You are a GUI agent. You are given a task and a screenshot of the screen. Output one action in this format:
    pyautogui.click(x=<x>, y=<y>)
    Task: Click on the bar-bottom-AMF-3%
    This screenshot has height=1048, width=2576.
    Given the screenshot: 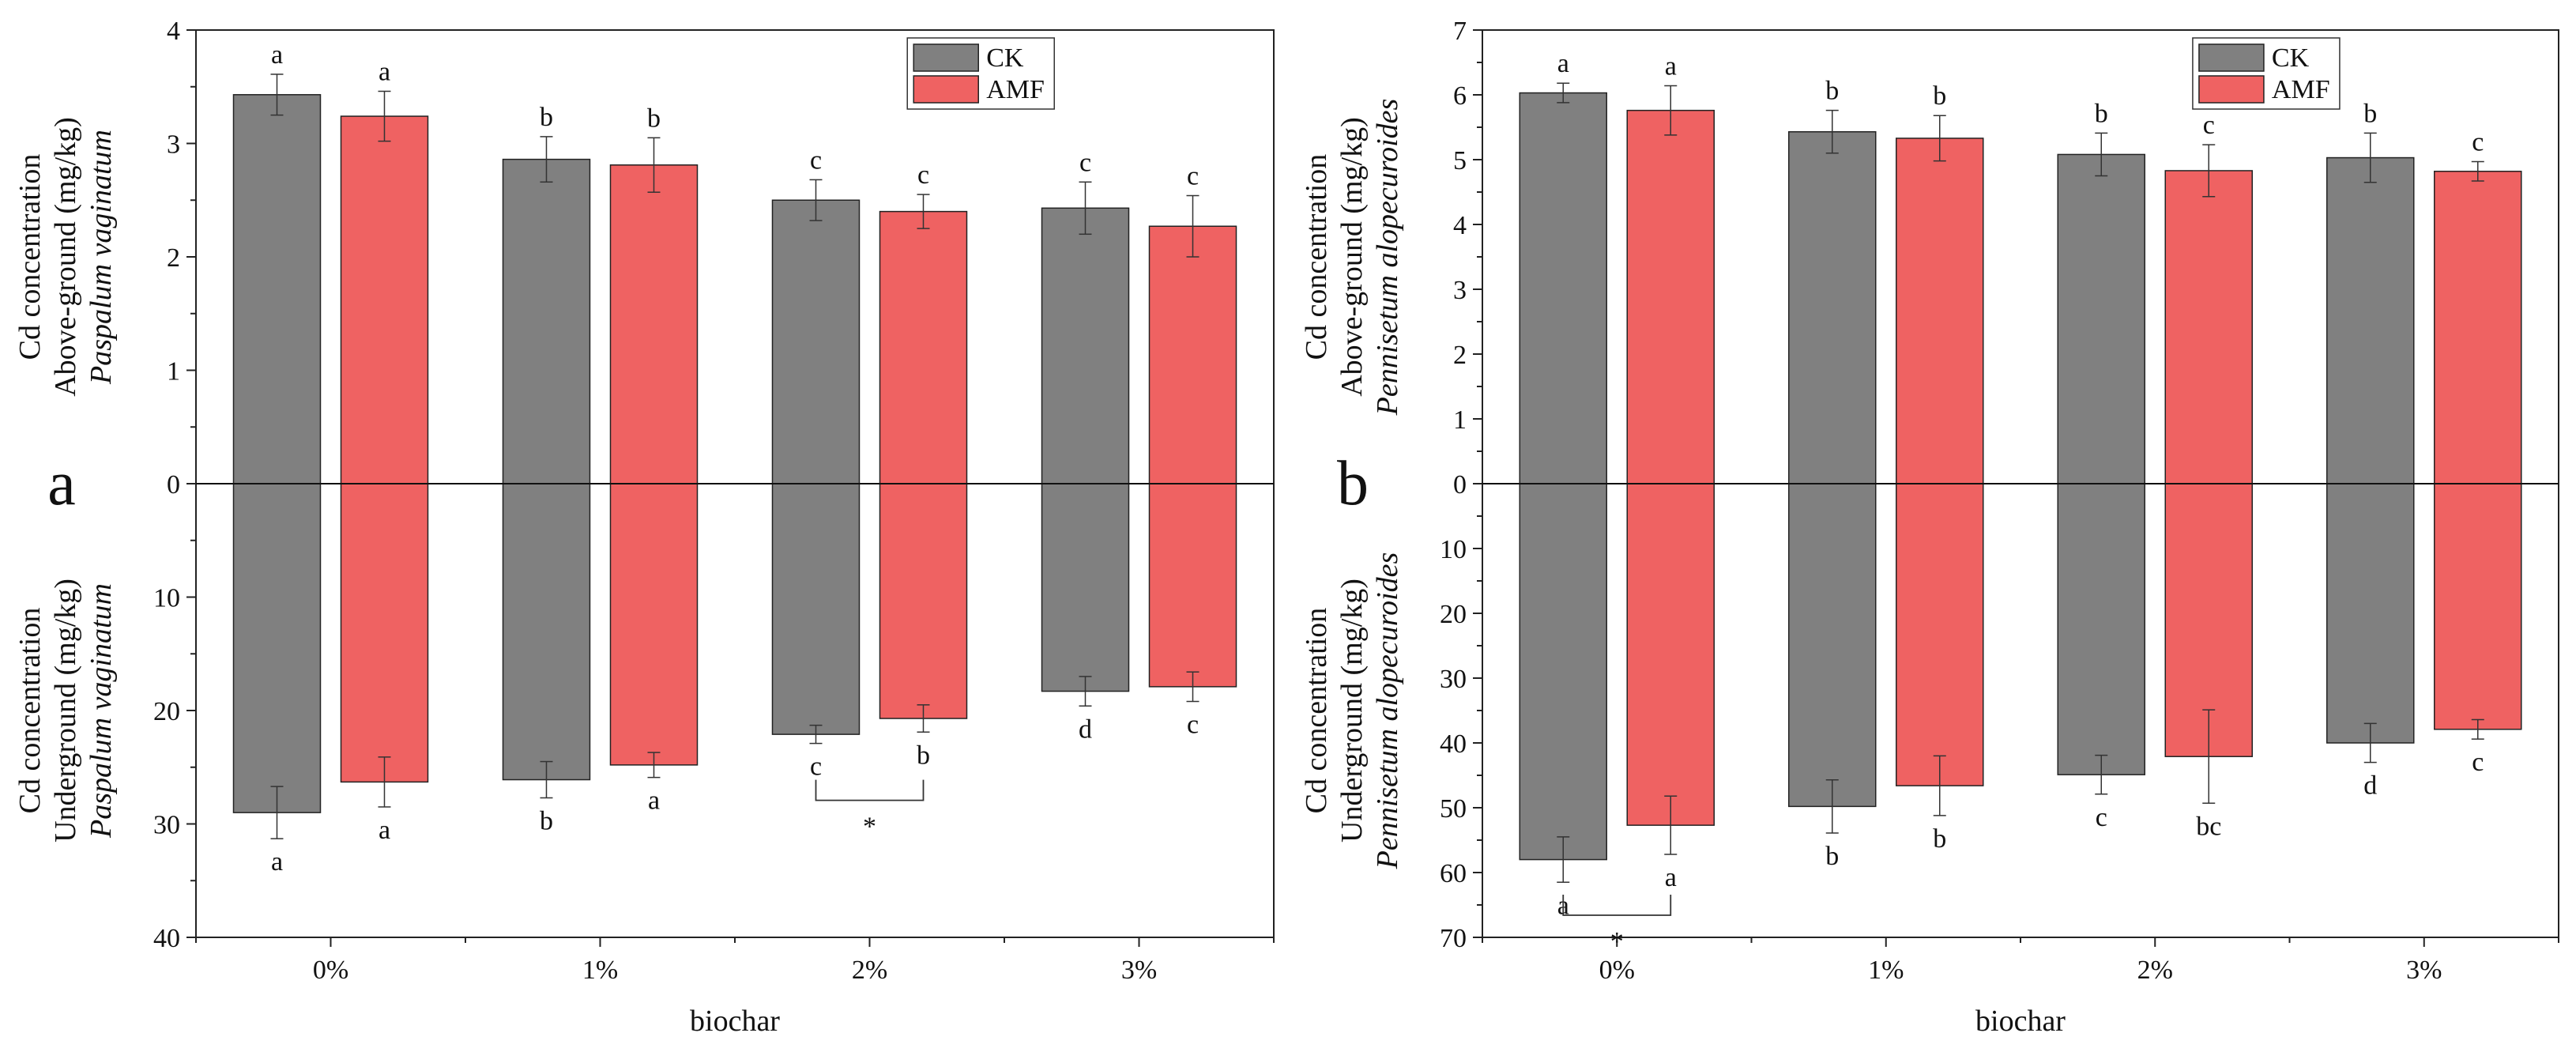 What is the action you would take?
    pyautogui.click(x=2478, y=606)
    